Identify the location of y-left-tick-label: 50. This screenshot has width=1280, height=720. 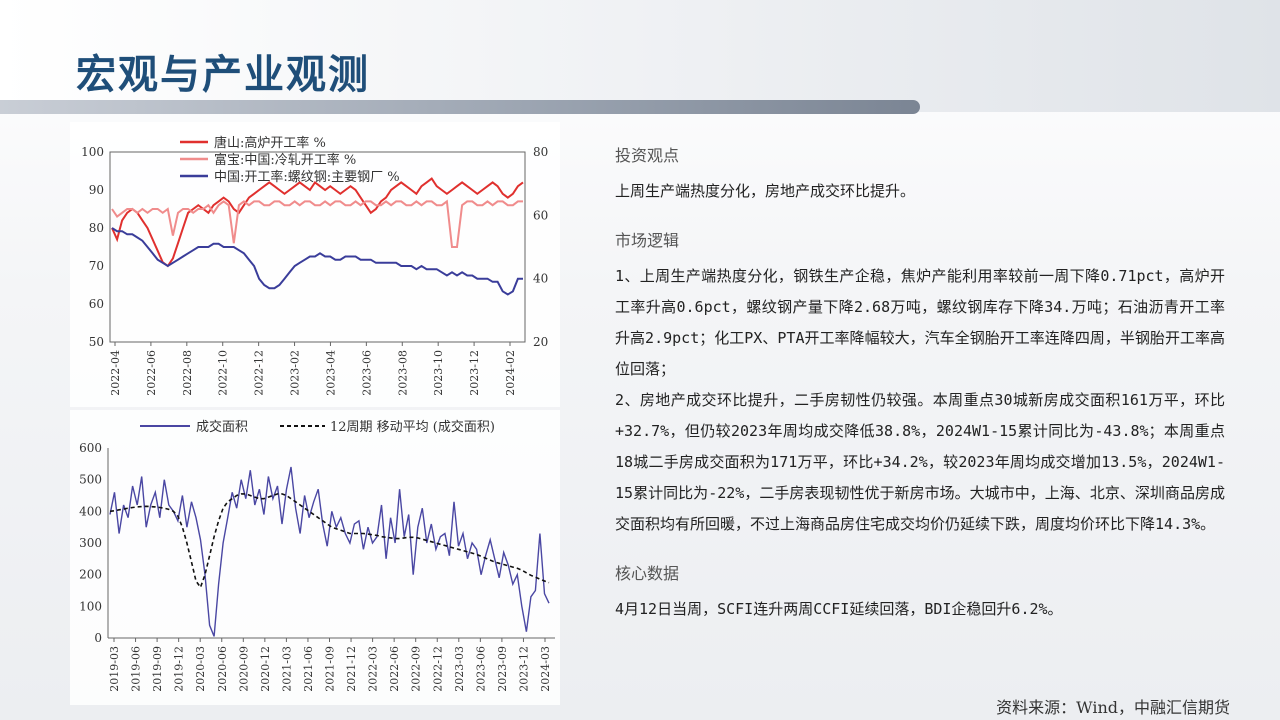
(96, 342).